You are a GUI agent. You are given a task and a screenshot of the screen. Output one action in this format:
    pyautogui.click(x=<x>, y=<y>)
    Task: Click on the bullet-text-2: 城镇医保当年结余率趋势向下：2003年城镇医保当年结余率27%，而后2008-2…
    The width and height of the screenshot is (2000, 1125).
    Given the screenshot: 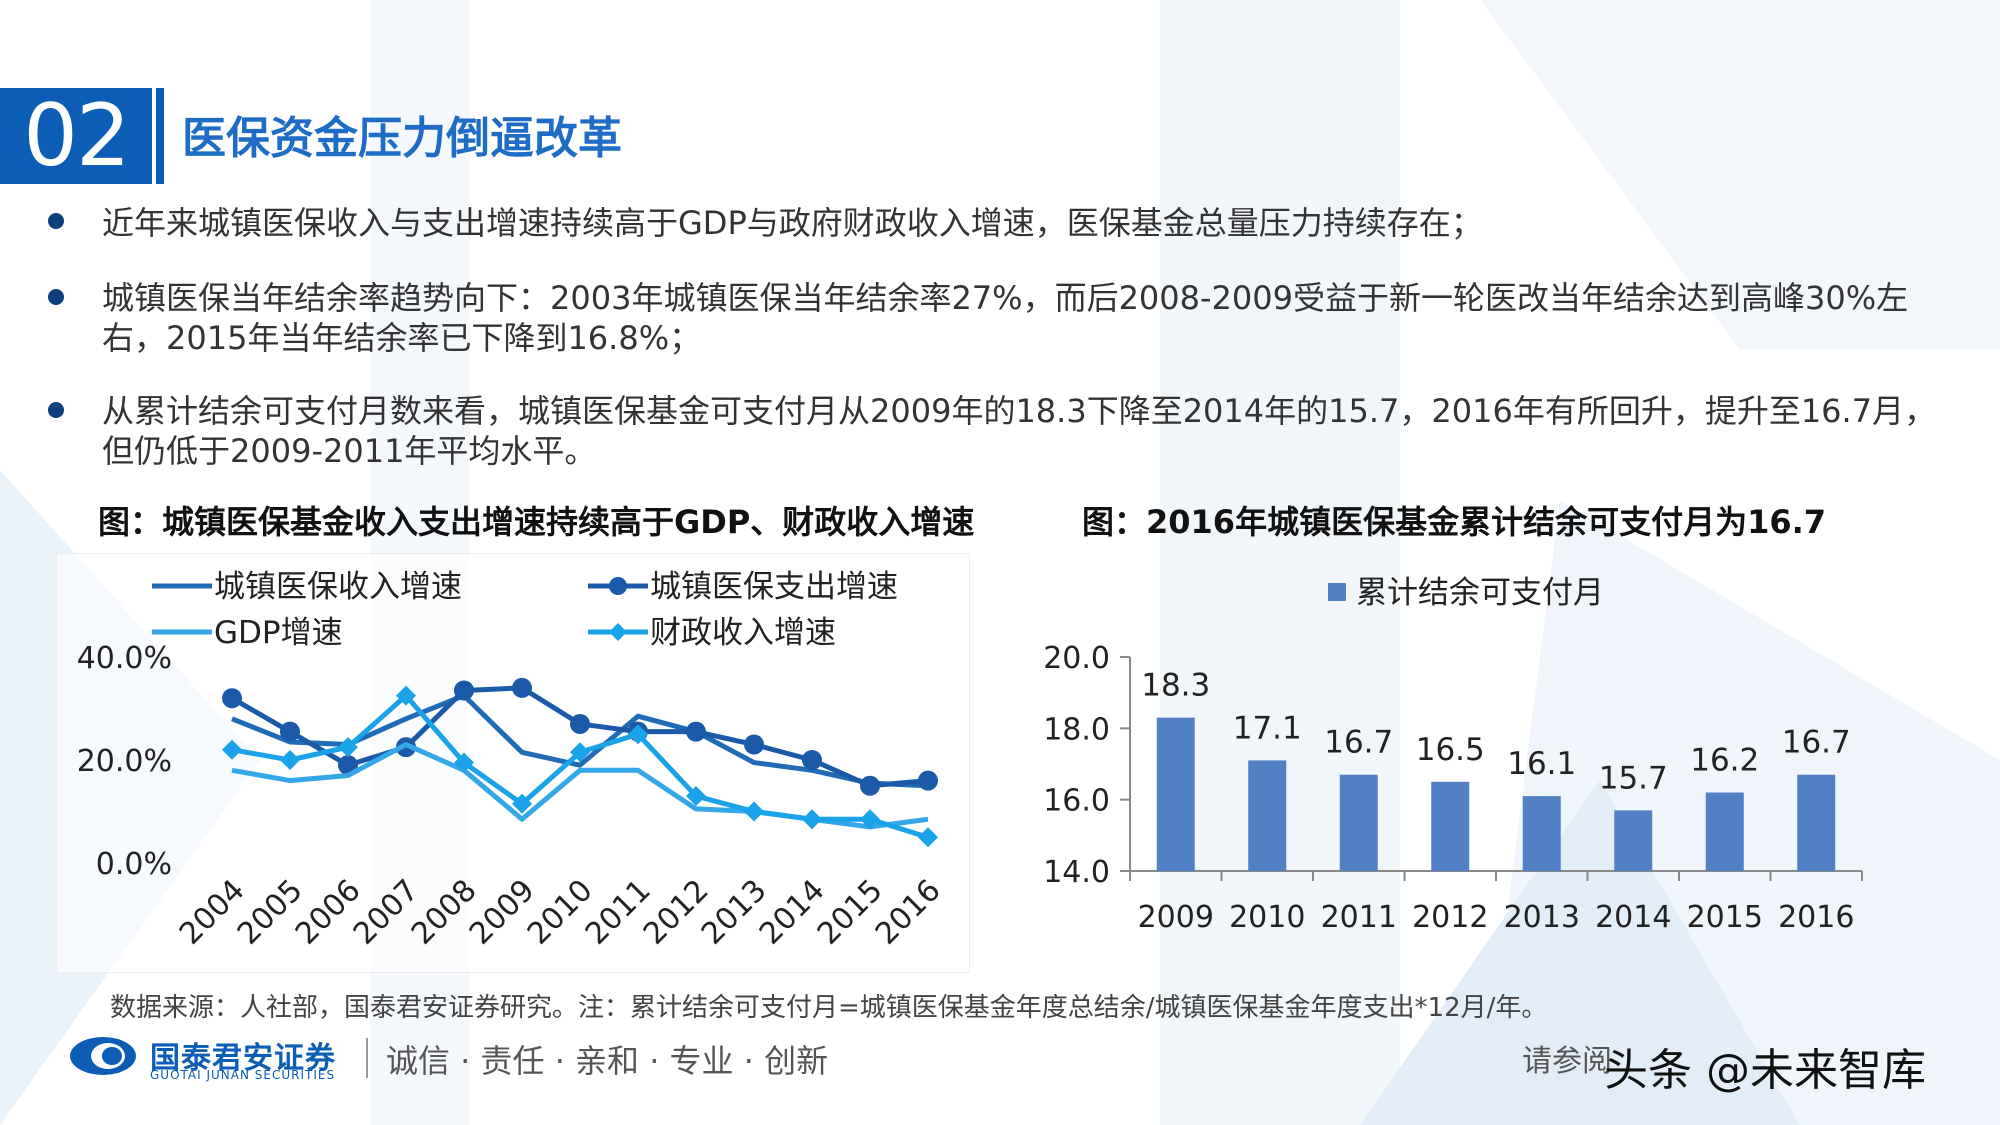 What is the action you would take?
    pyautogui.click(x=1005, y=318)
    